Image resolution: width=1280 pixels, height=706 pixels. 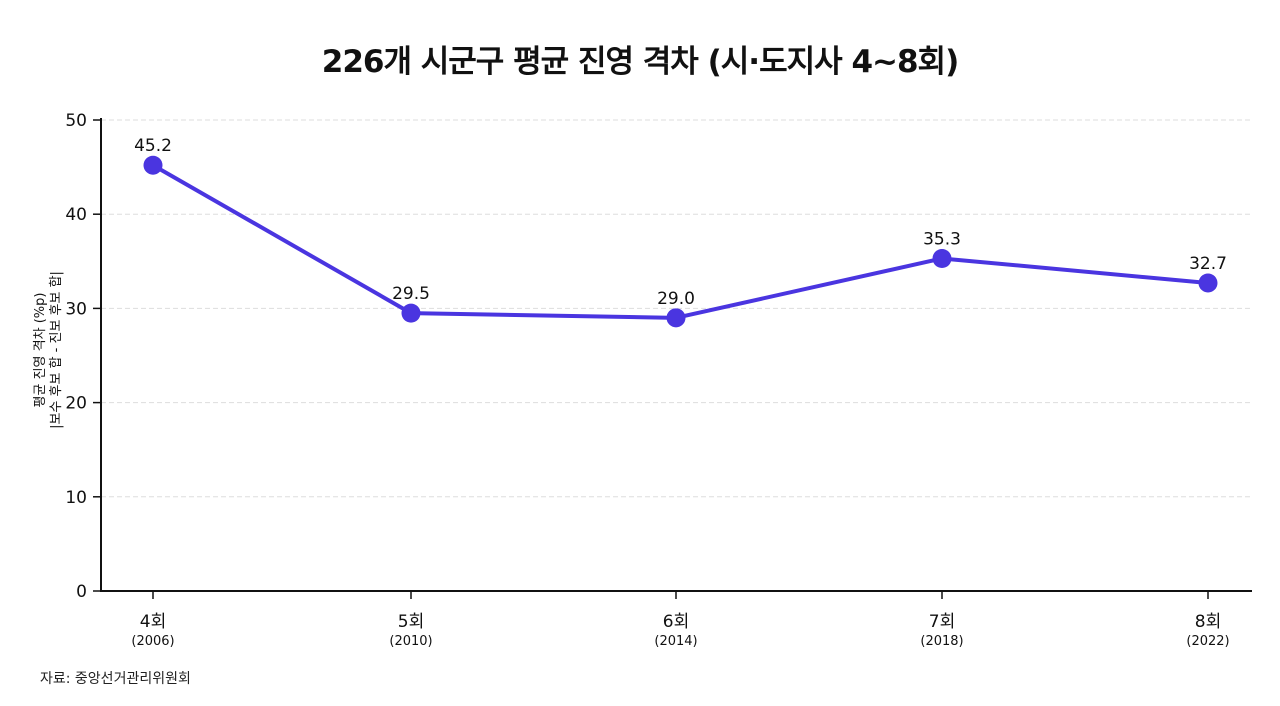 What do you see at coordinates (76, 404) in the screenshot?
I see `y-tick-label: 20` at bounding box center [76, 404].